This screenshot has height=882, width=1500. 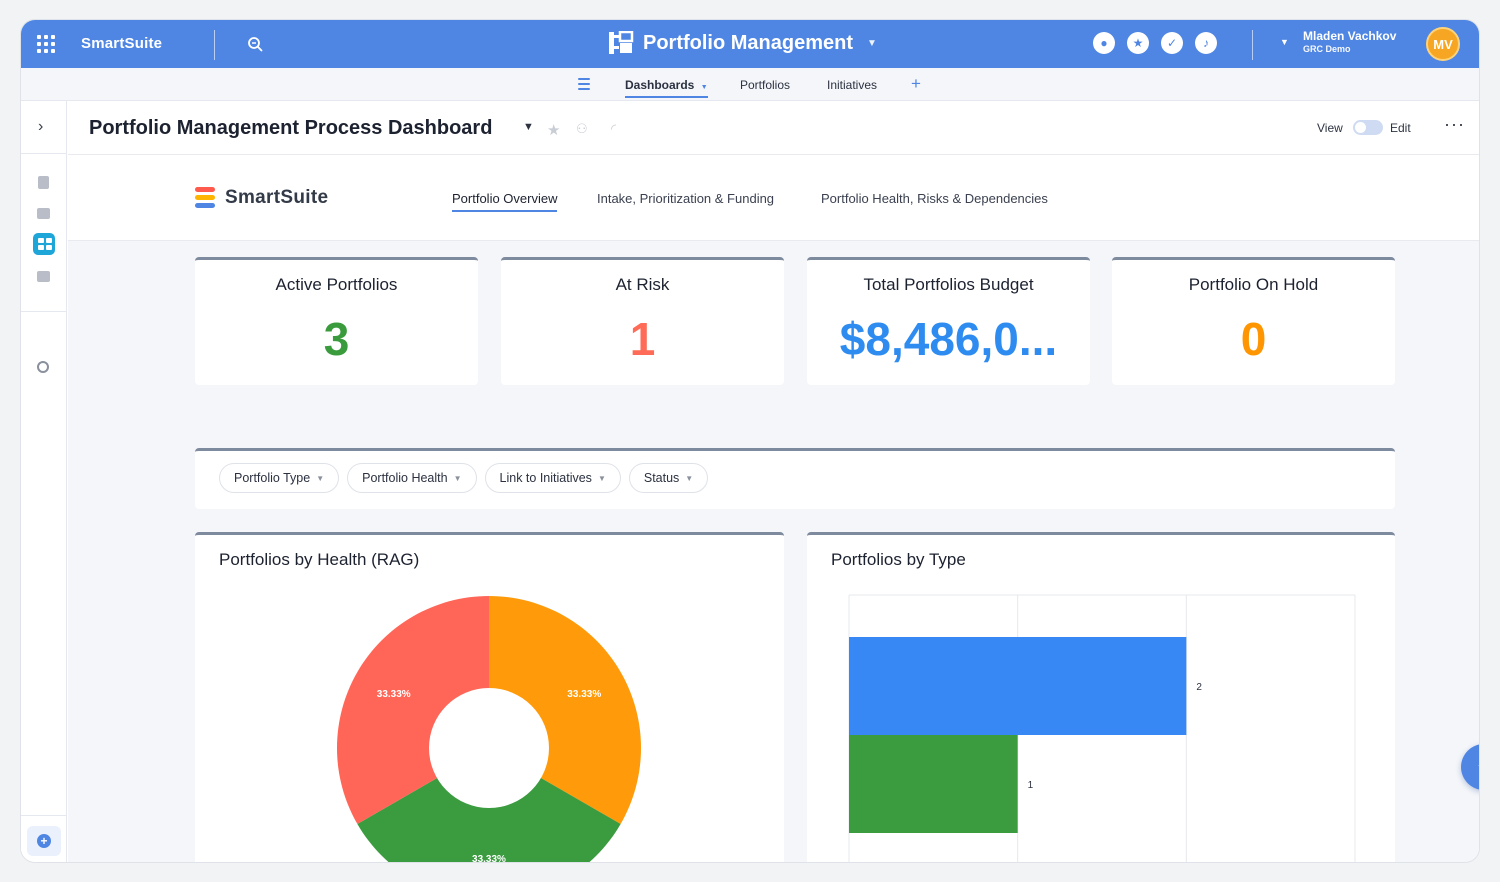 What do you see at coordinates (46, 44) in the screenshot?
I see `apps-grid-icon` at bounding box center [46, 44].